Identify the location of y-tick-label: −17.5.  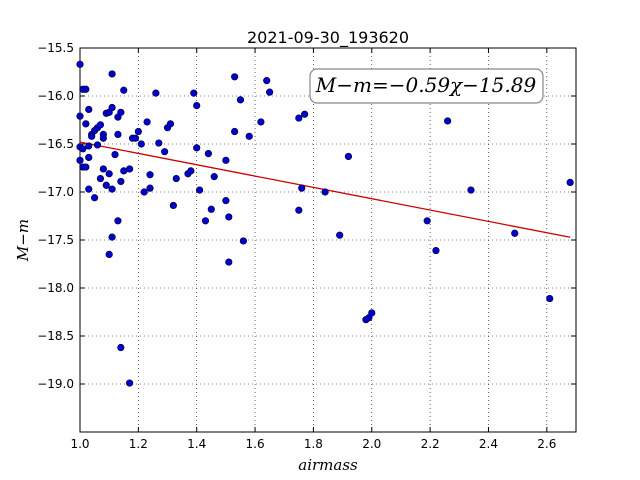
(55, 240).